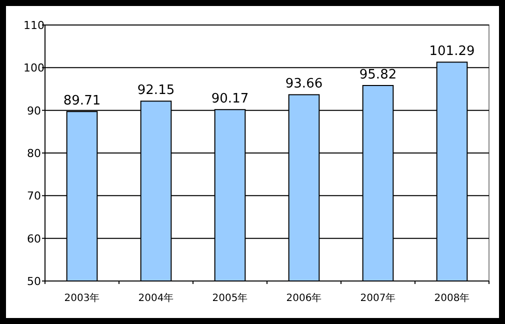 Image resolution: width=505 pixels, height=324 pixels. Describe the element at coordinates (34, 281) in the screenshot. I see `y-tick-label: 50` at that location.